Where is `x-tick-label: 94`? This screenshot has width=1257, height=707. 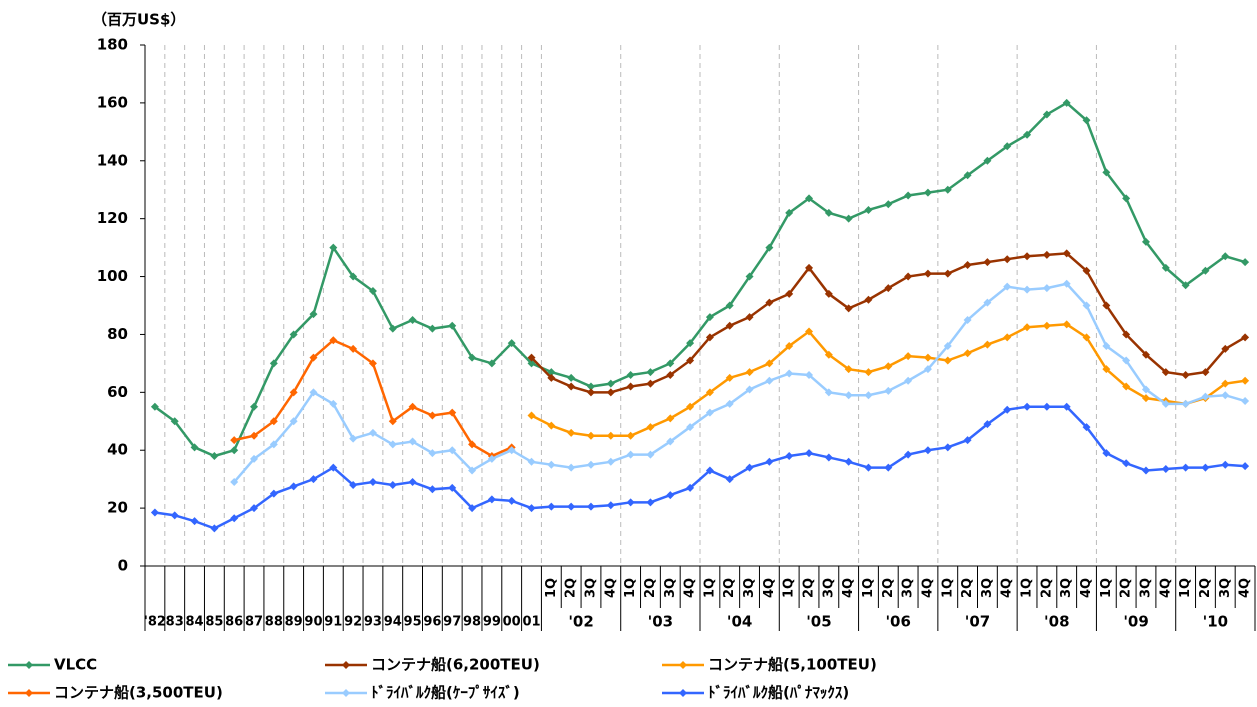
x-tick-label: 94 is located at coordinates (393, 622).